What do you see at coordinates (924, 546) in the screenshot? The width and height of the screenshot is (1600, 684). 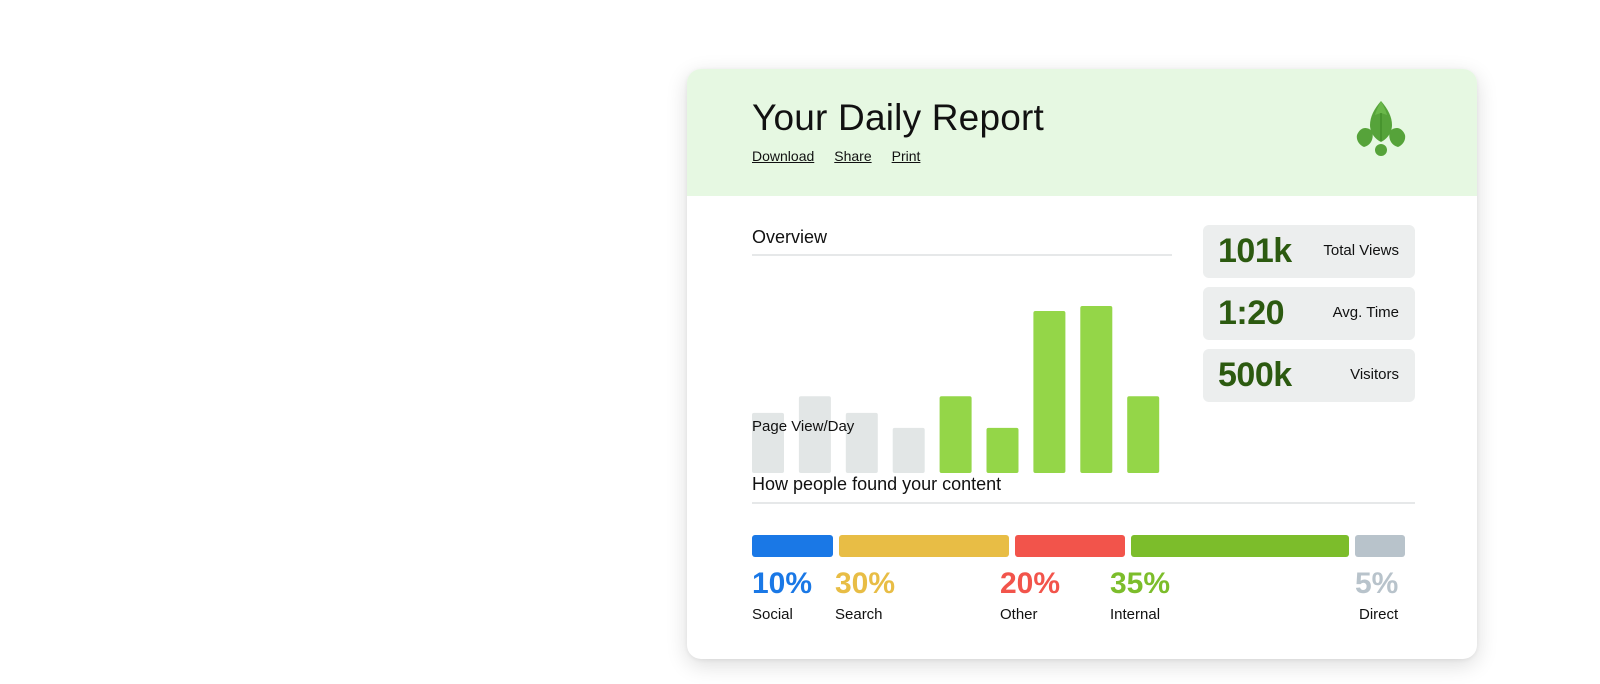 I see `search-segment` at bounding box center [924, 546].